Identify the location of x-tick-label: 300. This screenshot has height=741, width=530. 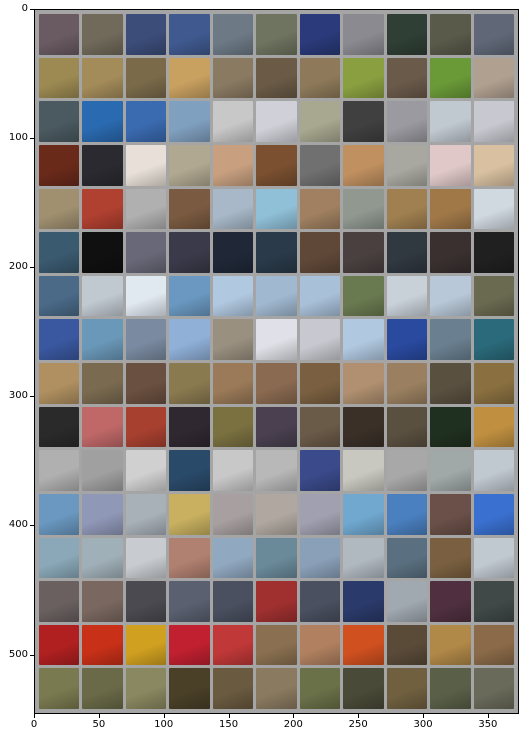
(423, 724).